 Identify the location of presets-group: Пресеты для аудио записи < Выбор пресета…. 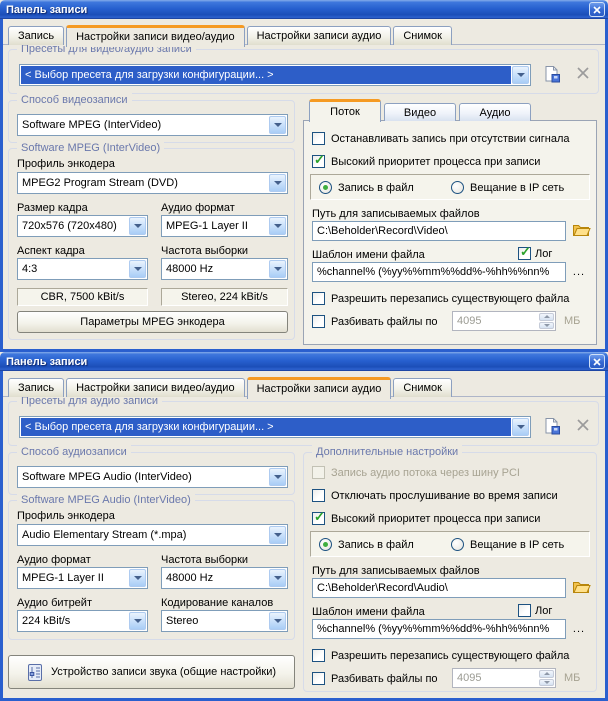
(303, 420).